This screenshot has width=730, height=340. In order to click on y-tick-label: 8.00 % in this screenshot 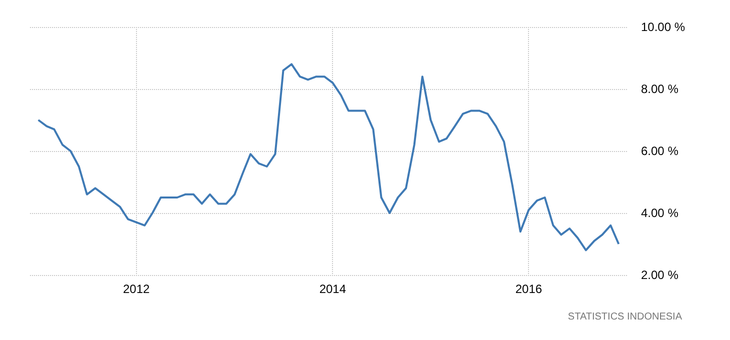, I will do `click(660, 89)`.